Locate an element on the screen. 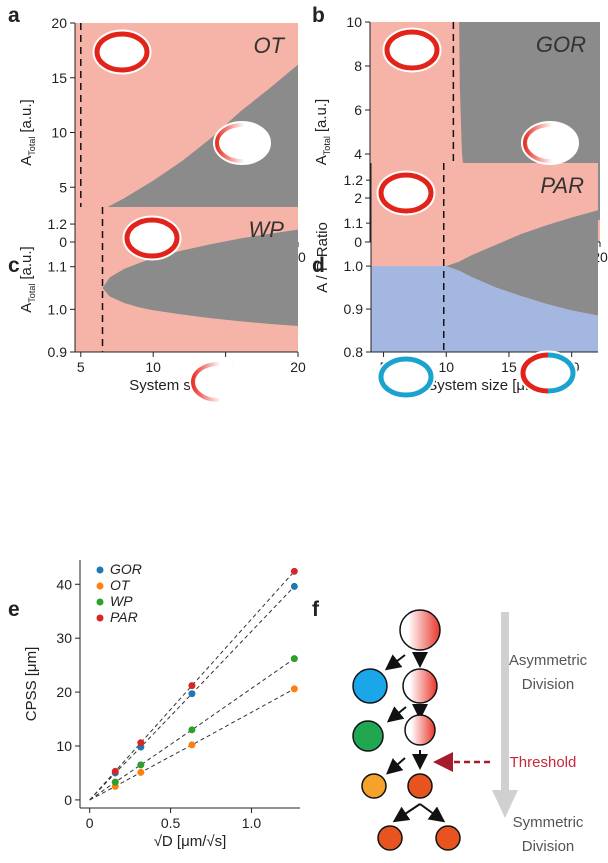 The width and height of the screenshot is (608, 863). y-axis-label: A / P Ratio is located at coordinates (322, 257).